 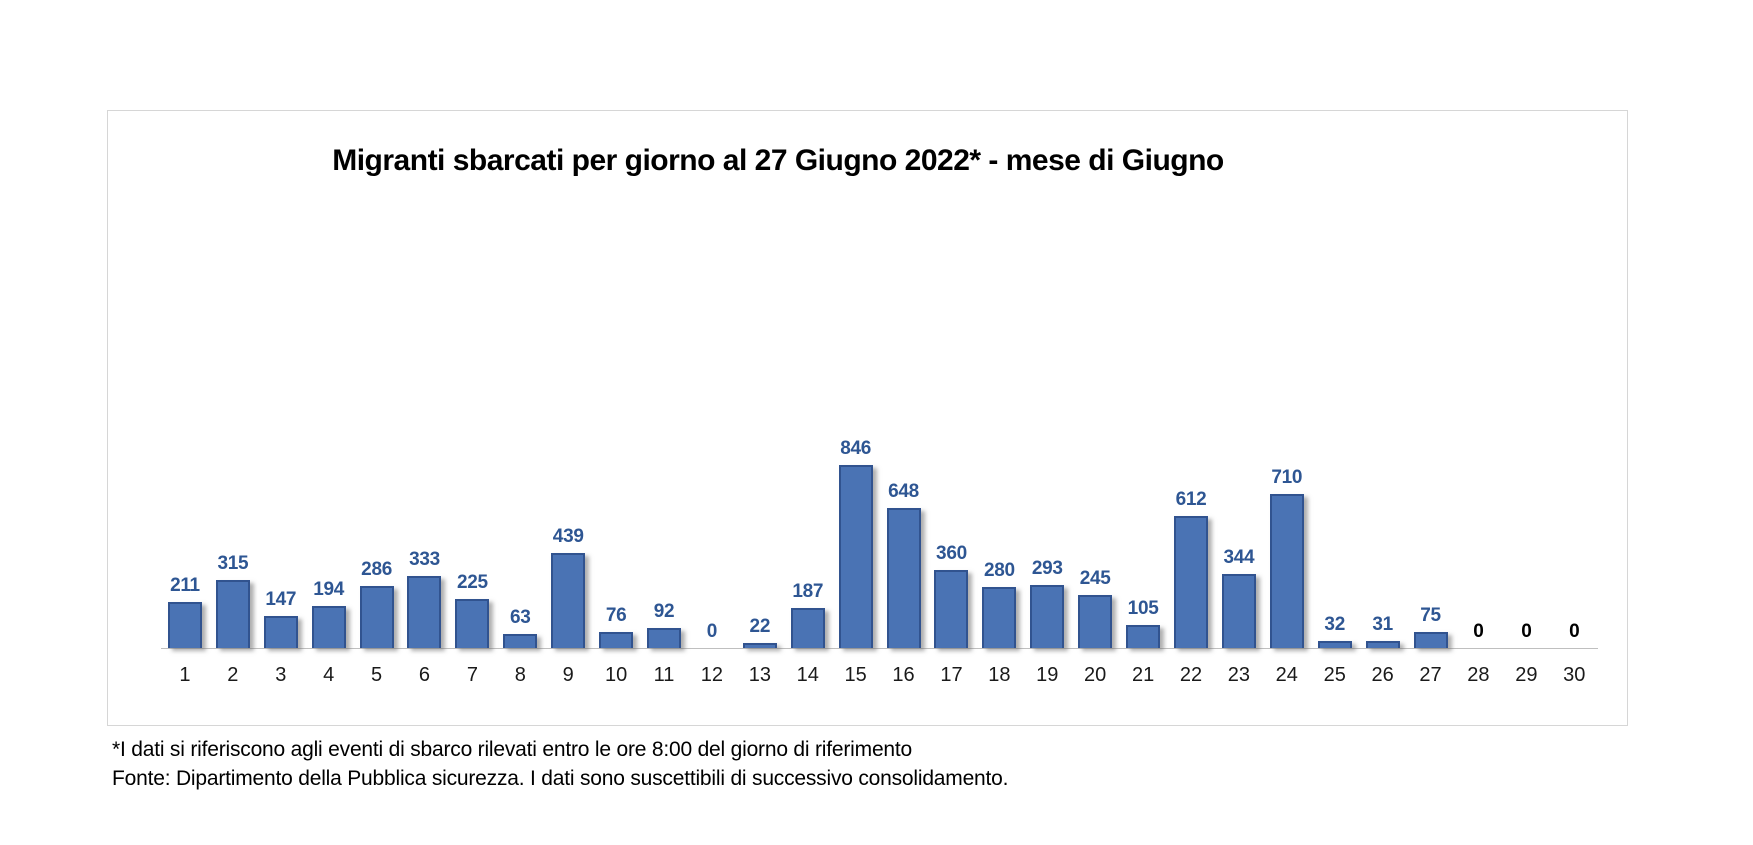 What do you see at coordinates (1335, 458) in the screenshot?
I see `bar-slot-day-25: 32` at bounding box center [1335, 458].